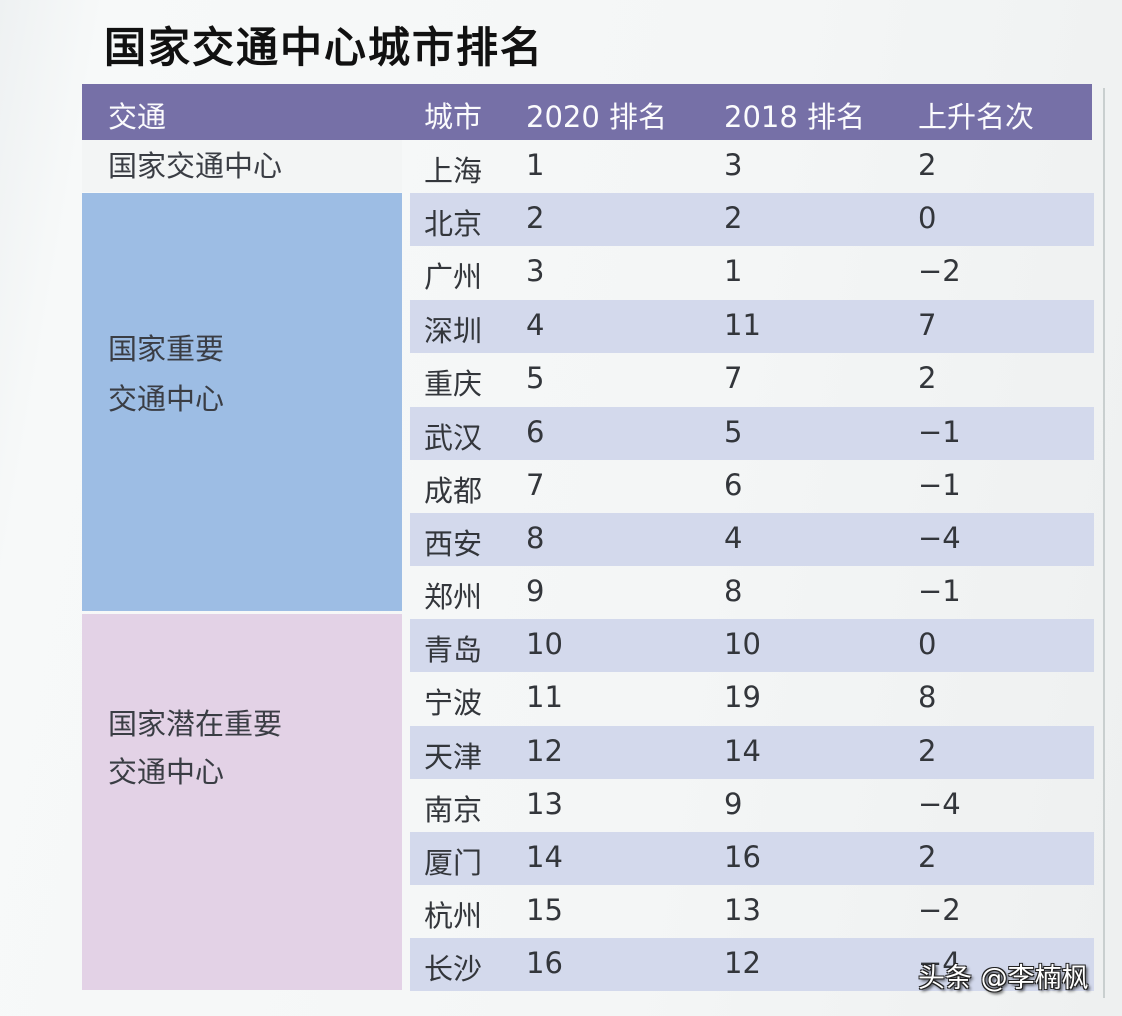  Describe the element at coordinates (733, 271) in the screenshot. I see `rank-2018-cell: 1` at that location.